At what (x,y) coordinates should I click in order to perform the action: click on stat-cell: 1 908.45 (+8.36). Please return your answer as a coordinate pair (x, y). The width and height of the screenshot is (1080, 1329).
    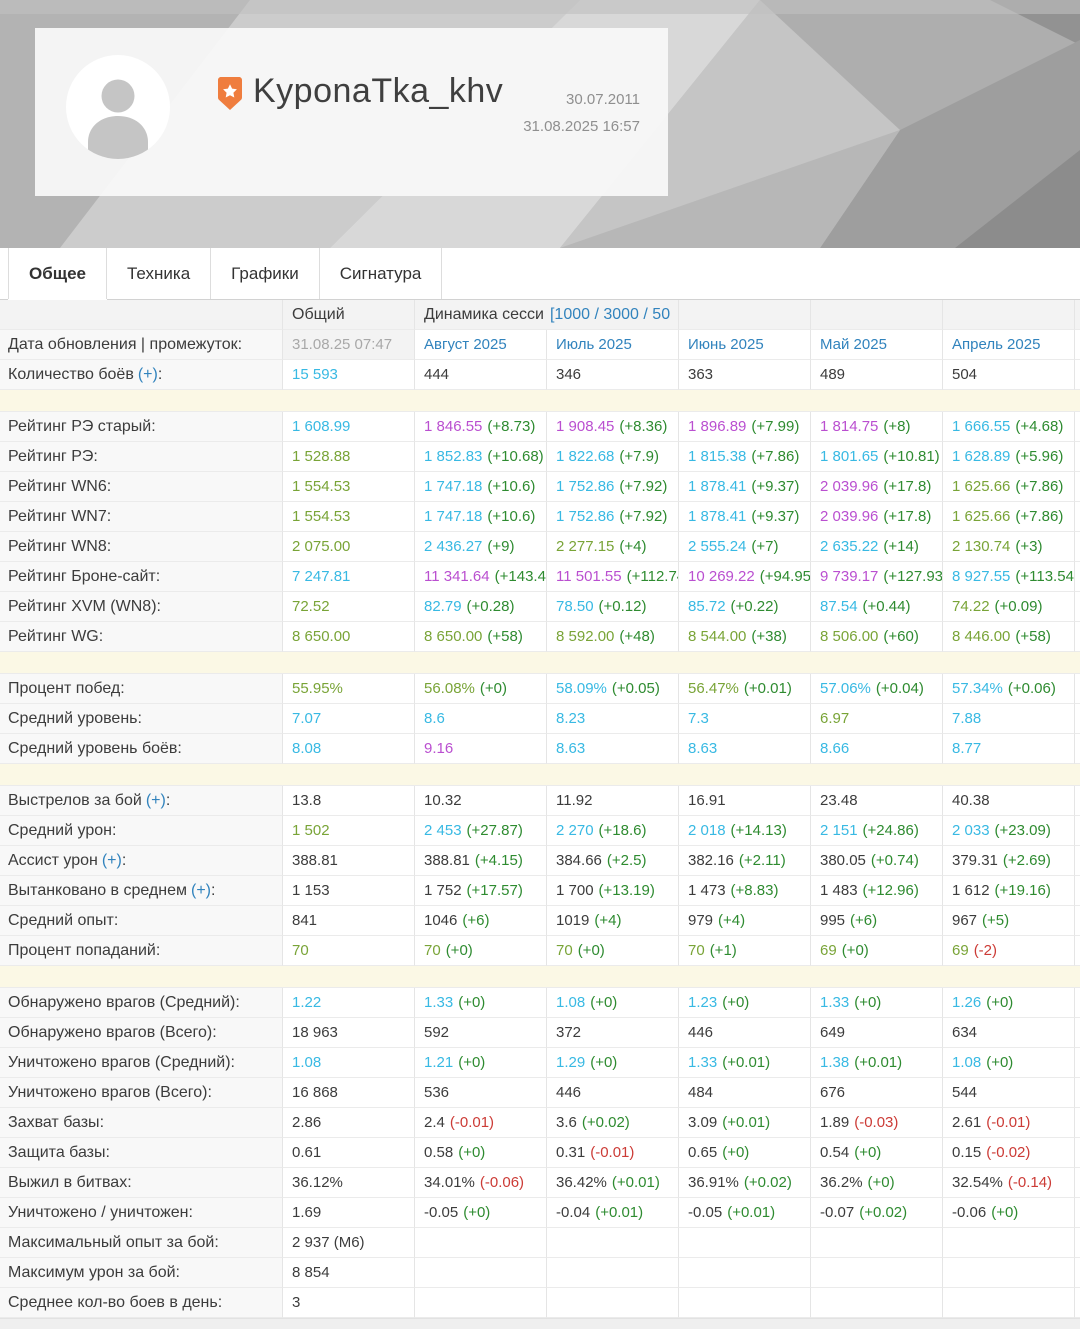
    Looking at the image, I should click on (613, 427).